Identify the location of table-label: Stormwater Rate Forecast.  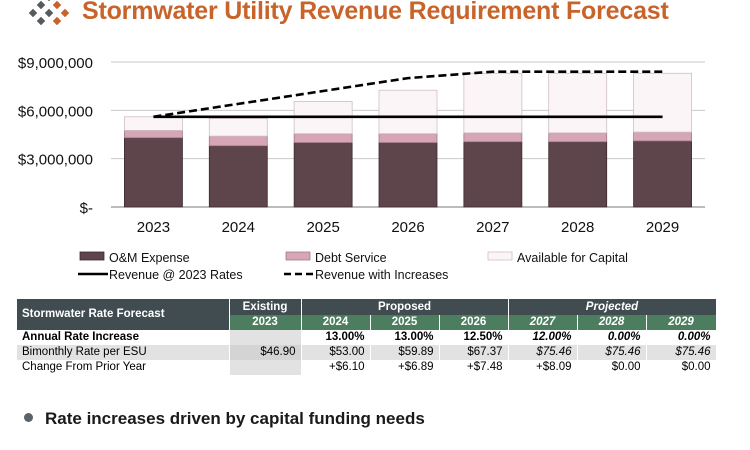
(123, 314).